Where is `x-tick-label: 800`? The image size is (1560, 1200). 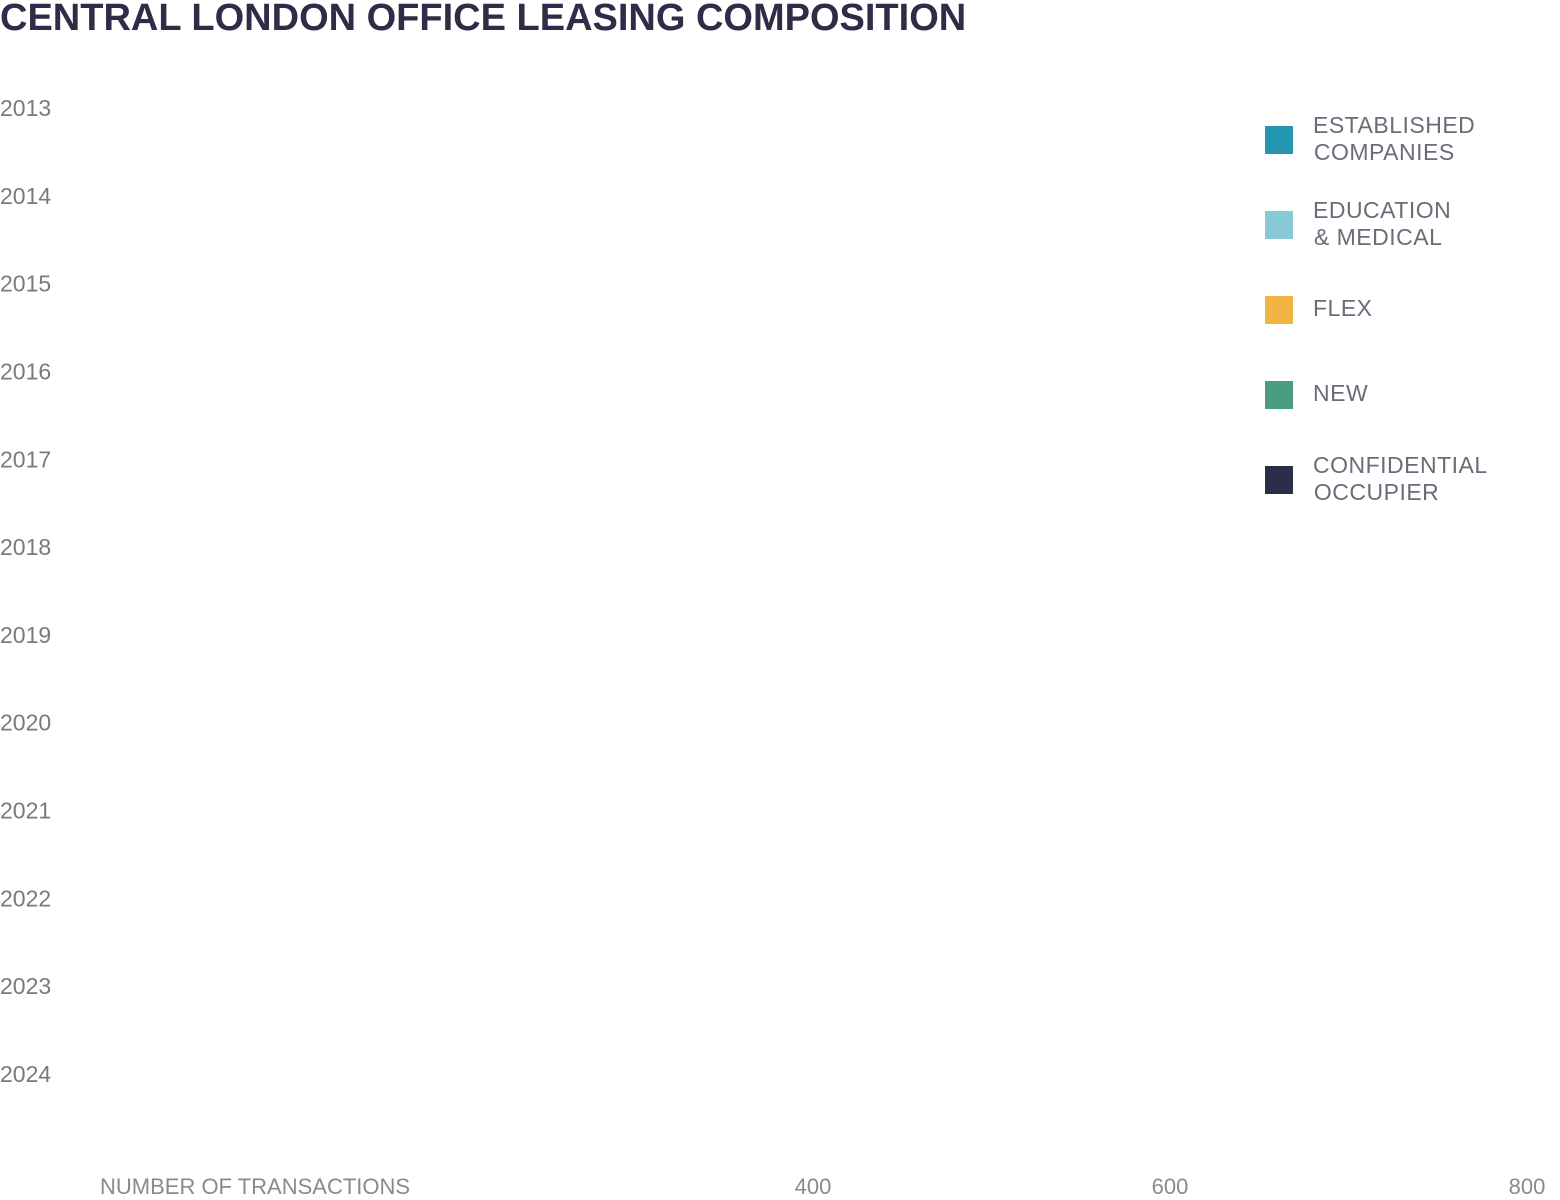
x-tick-label: 800 is located at coordinates (1527, 1186).